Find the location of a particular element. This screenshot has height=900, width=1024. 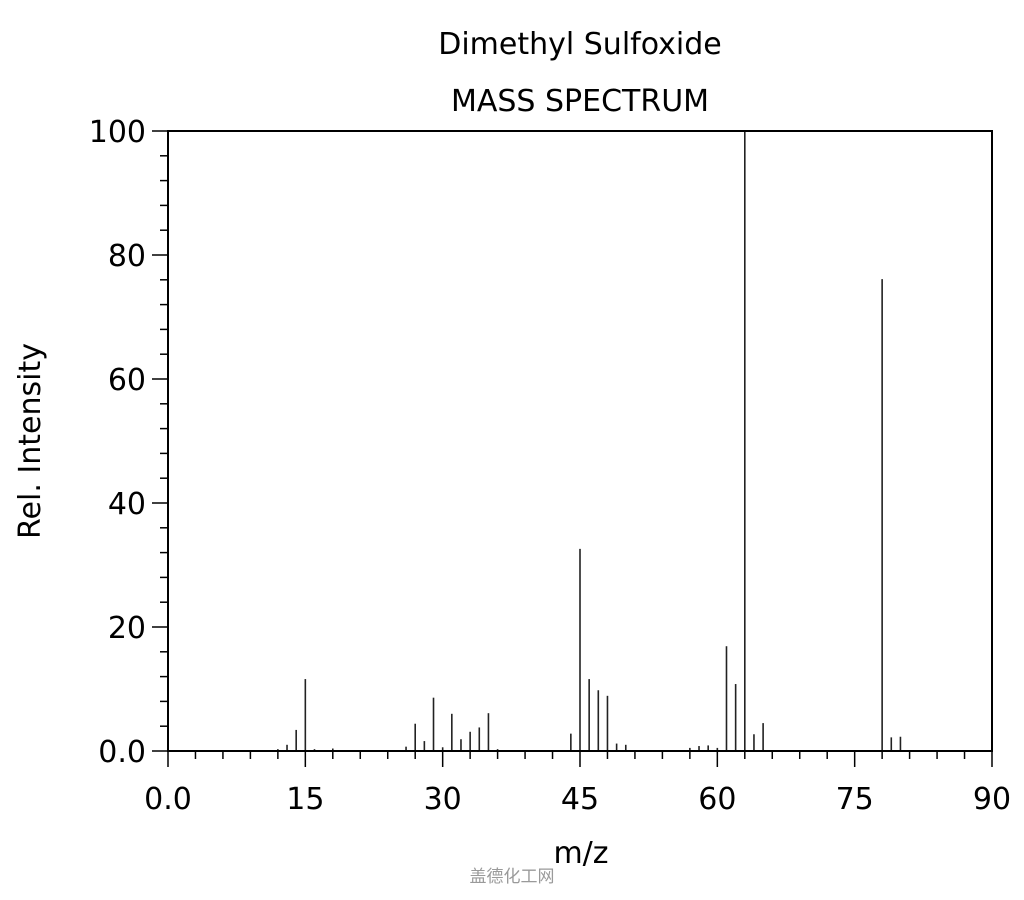

chart-title: Dimethyl Sulfoxide is located at coordinates (580, 44).